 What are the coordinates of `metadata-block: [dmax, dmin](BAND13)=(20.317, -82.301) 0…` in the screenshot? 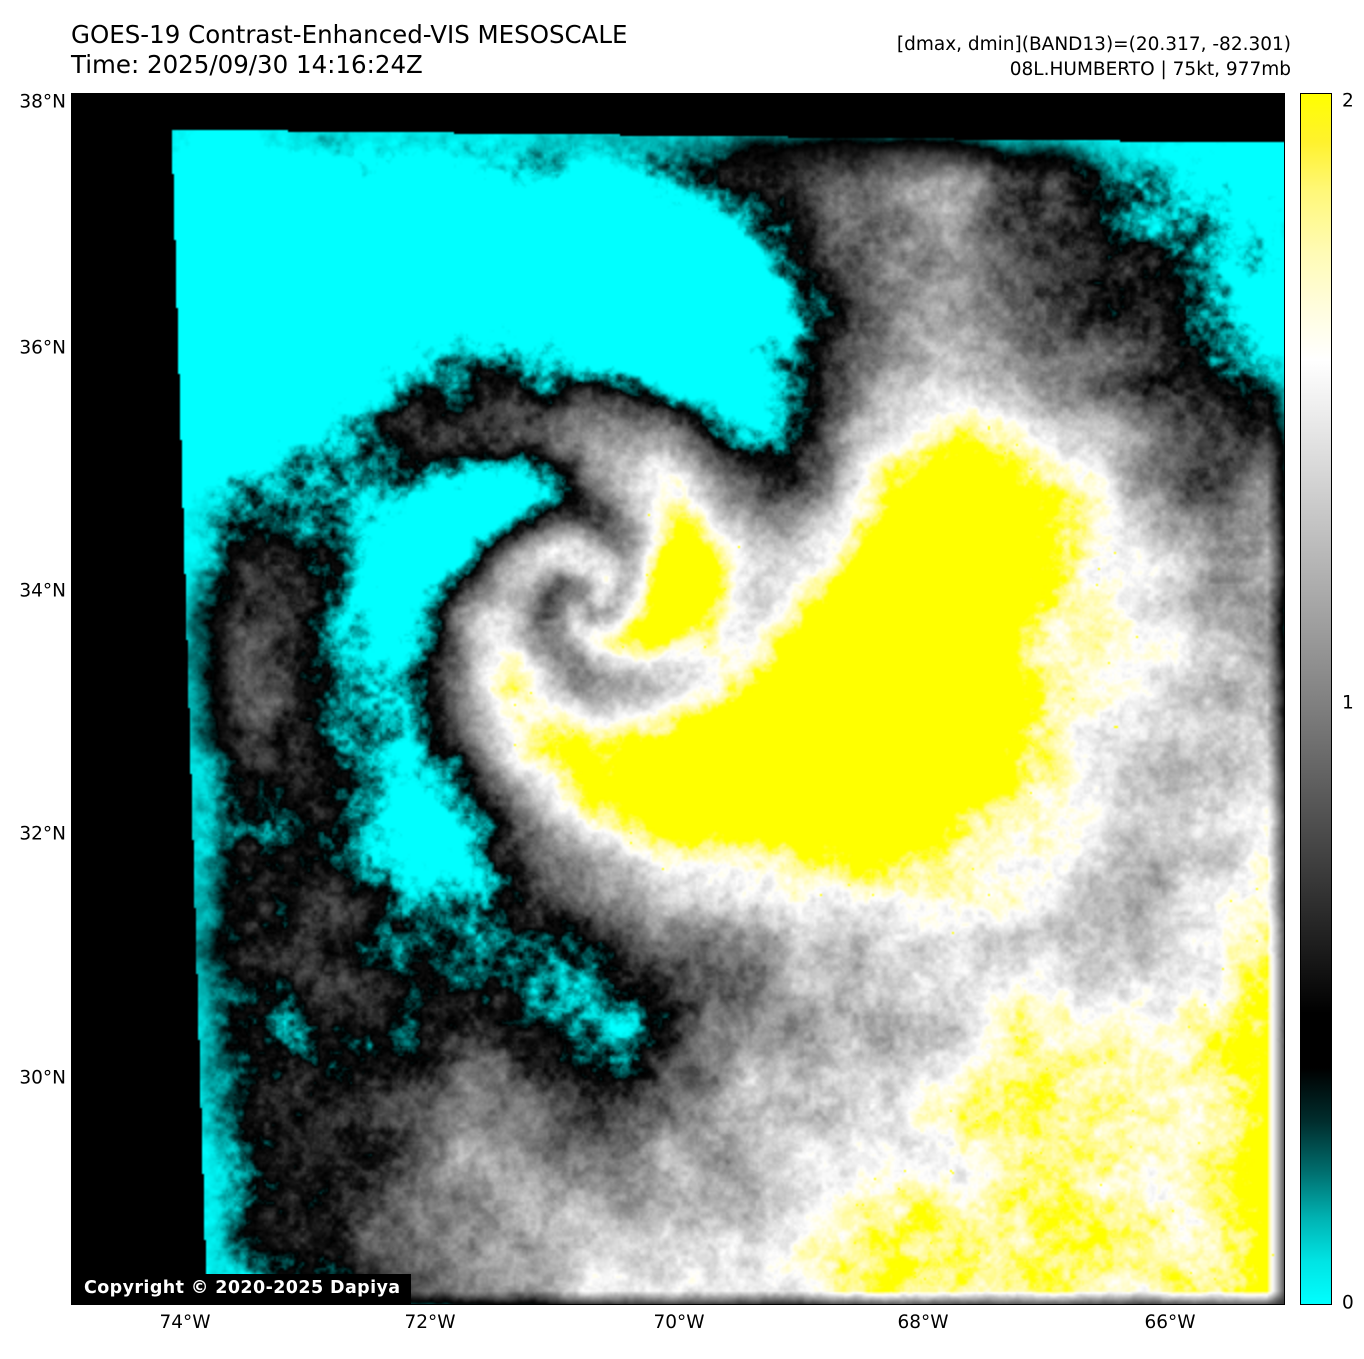 It's located at (1094, 57).